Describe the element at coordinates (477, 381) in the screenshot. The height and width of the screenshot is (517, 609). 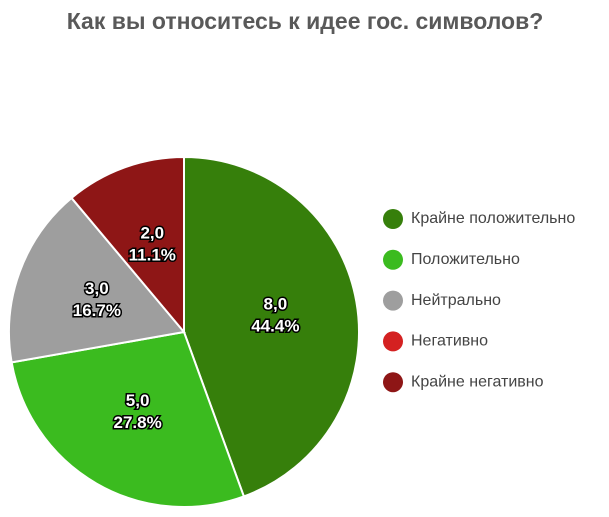
I see `legend-label: Крайне негативно` at that location.